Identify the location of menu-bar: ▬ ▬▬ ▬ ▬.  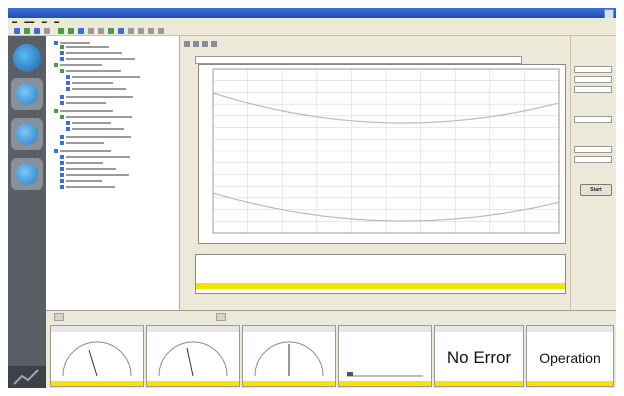
(312, 22).